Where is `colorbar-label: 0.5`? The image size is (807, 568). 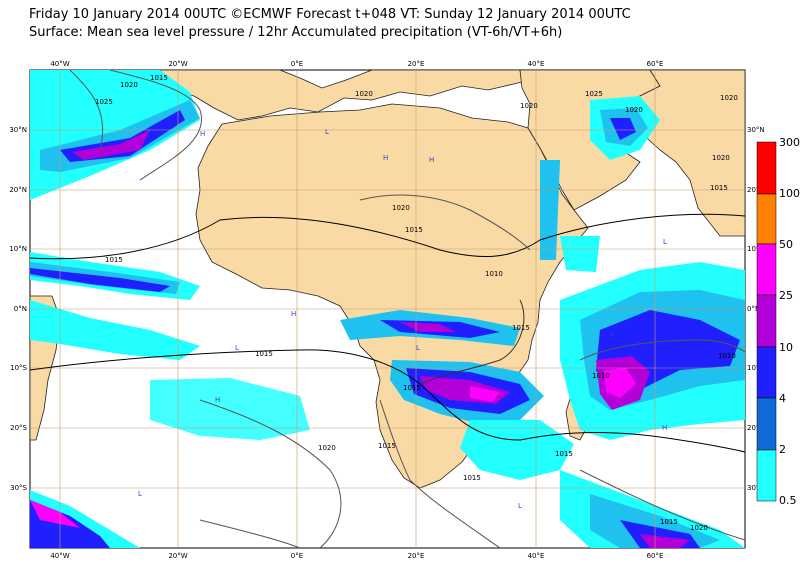 colorbar-label: 0.5 is located at coordinates (788, 500).